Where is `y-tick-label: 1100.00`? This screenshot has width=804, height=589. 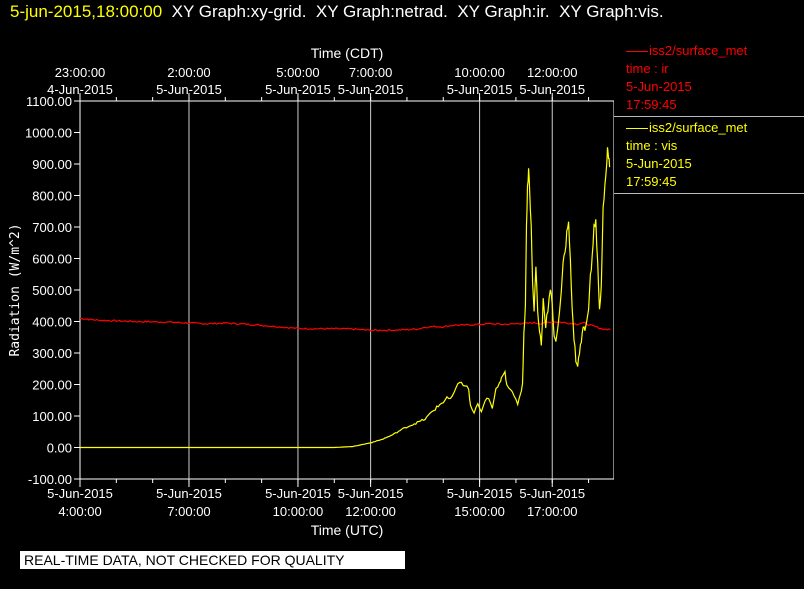 y-tick-label: 1100.00 is located at coordinates (49, 101).